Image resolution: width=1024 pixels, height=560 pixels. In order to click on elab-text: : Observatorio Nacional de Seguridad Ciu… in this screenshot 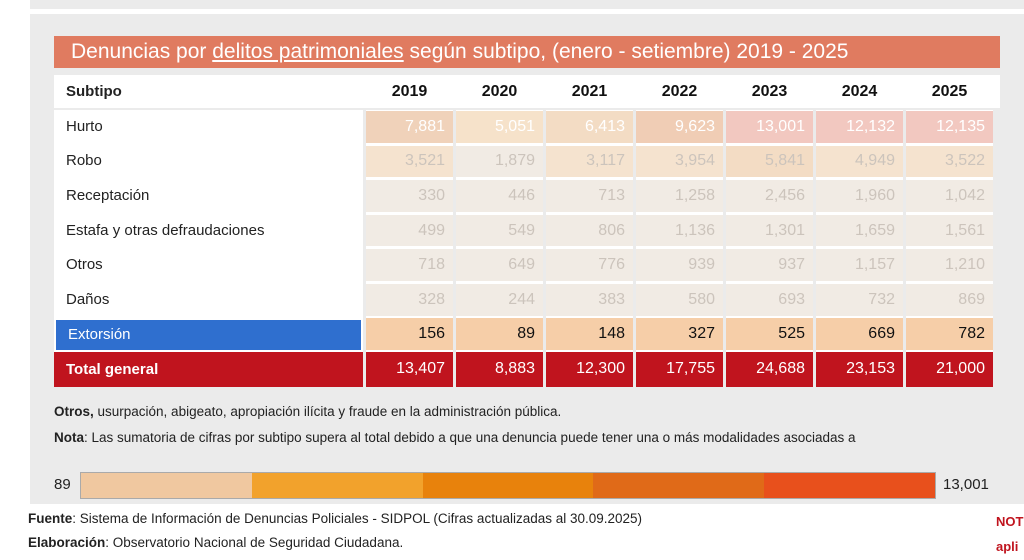, I will do `click(254, 542)`.